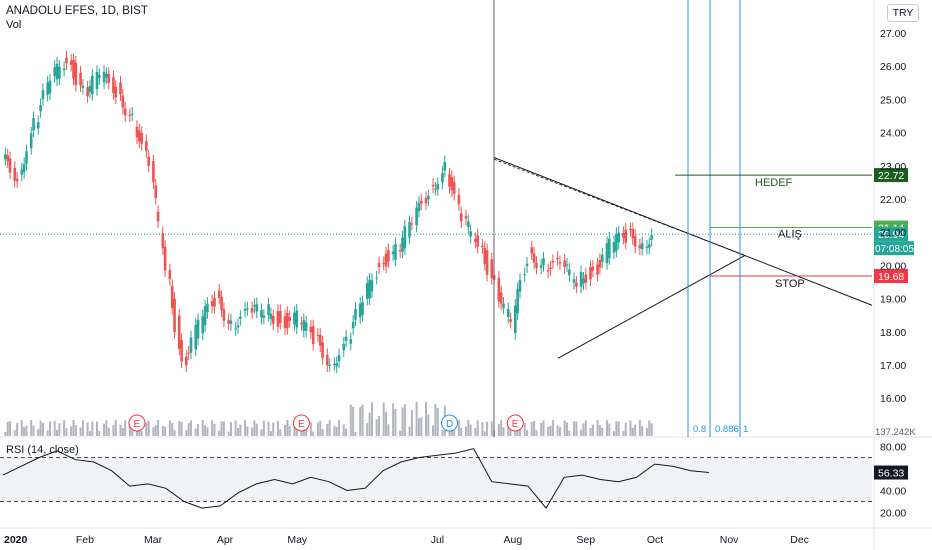  What do you see at coordinates (903, 13) in the screenshot?
I see `currency-button: TRY` at bounding box center [903, 13].